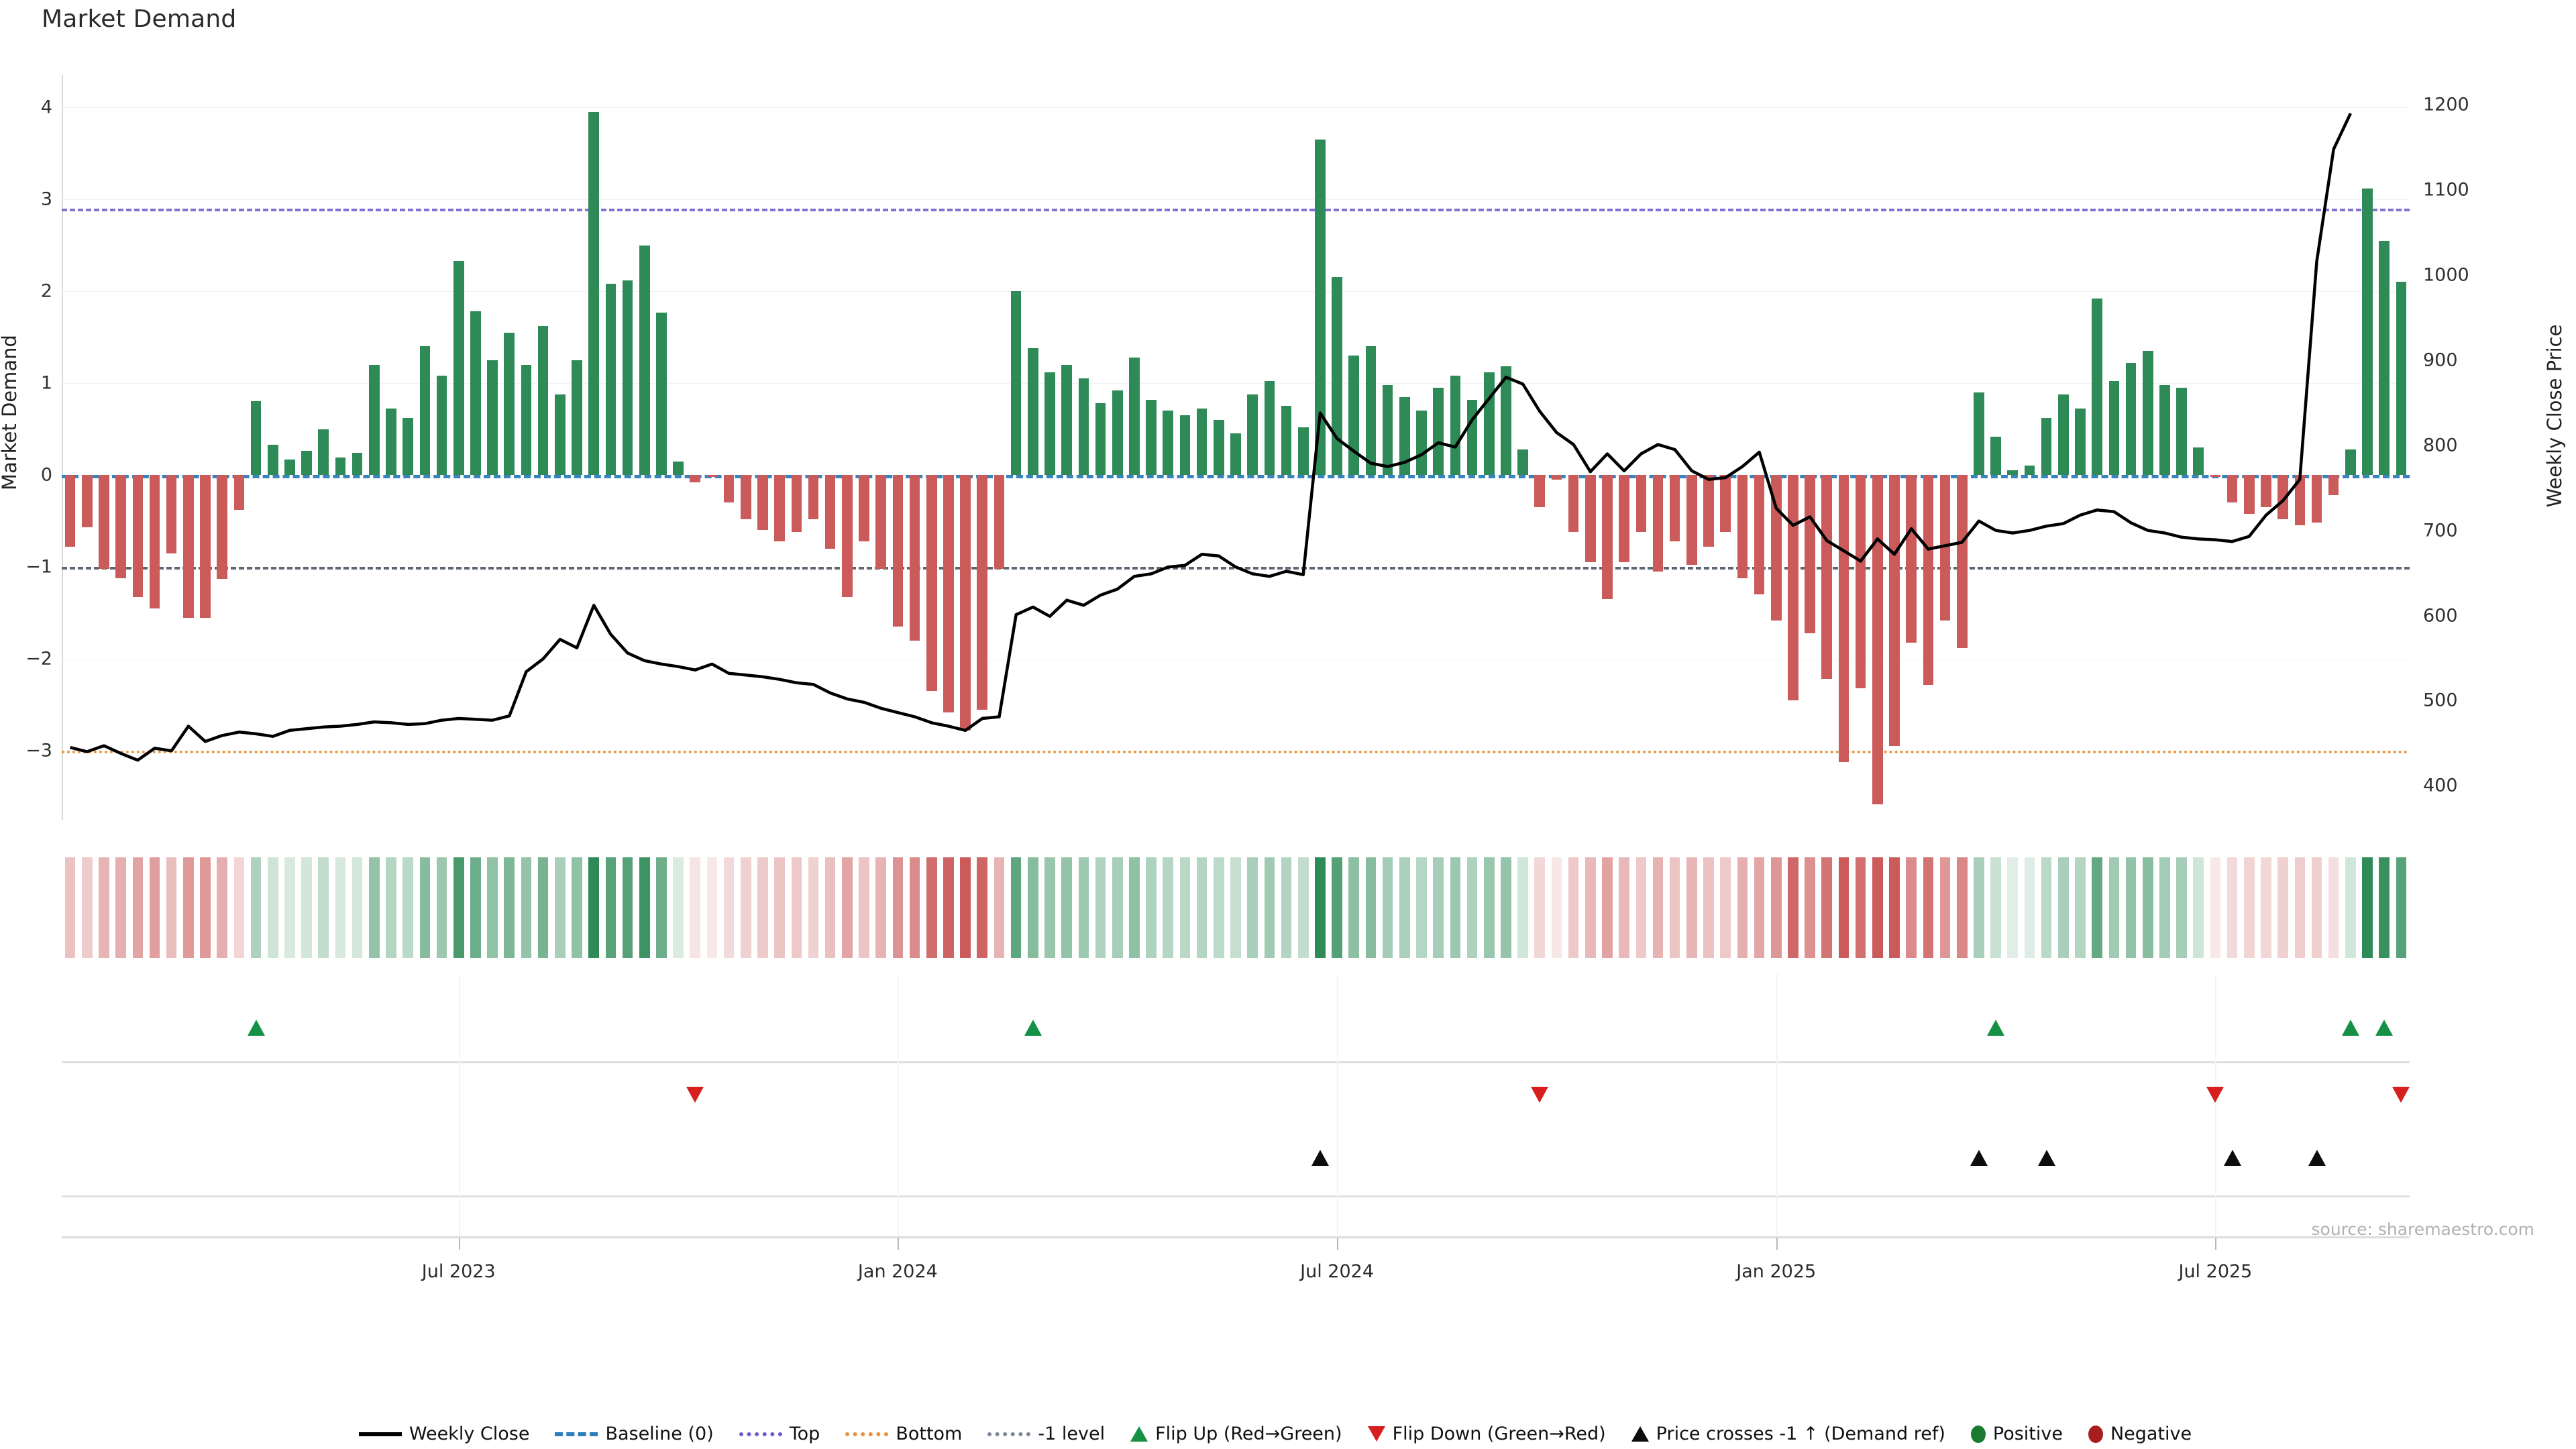 This screenshot has width=2576, height=1449. What do you see at coordinates (1236, 1434) in the screenshot?
I see `legend-item-flip-up: Flip Up (Red→Green)` at bounding box center [1236, 1434].